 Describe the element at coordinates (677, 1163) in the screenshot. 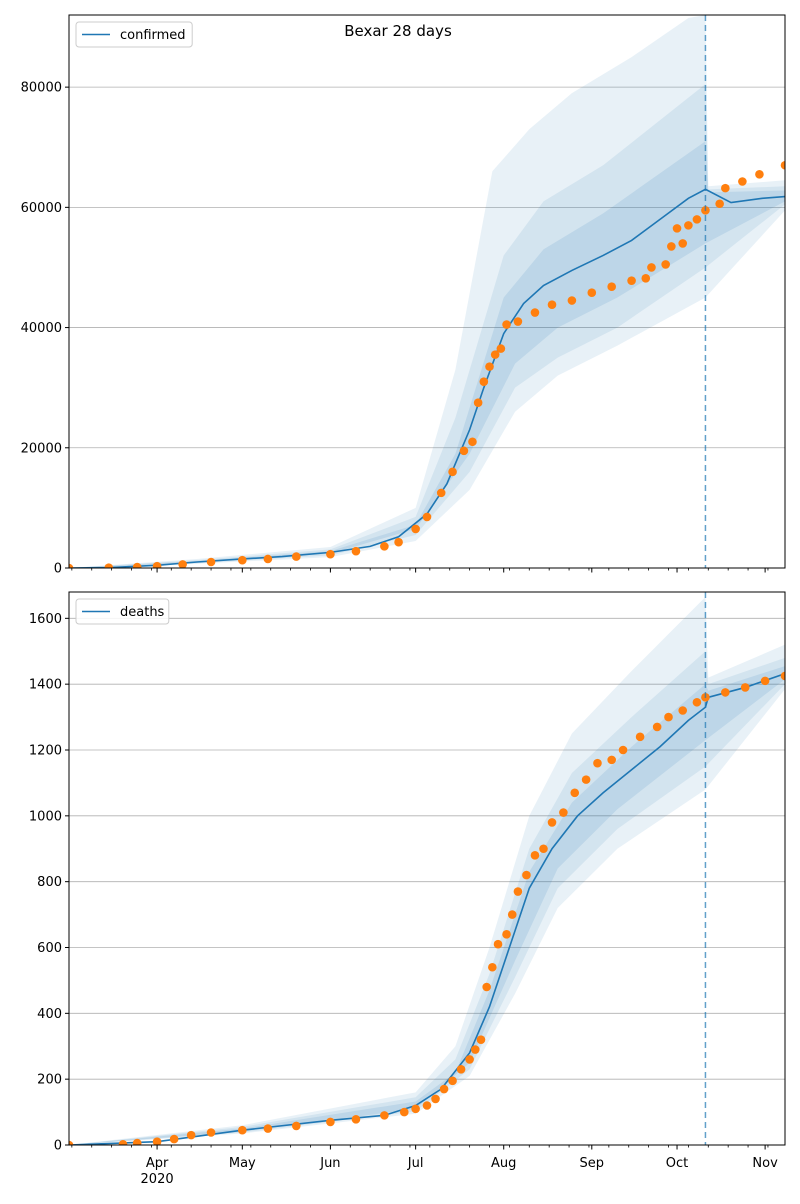

I see `x-tick-label: Oct` at that location.